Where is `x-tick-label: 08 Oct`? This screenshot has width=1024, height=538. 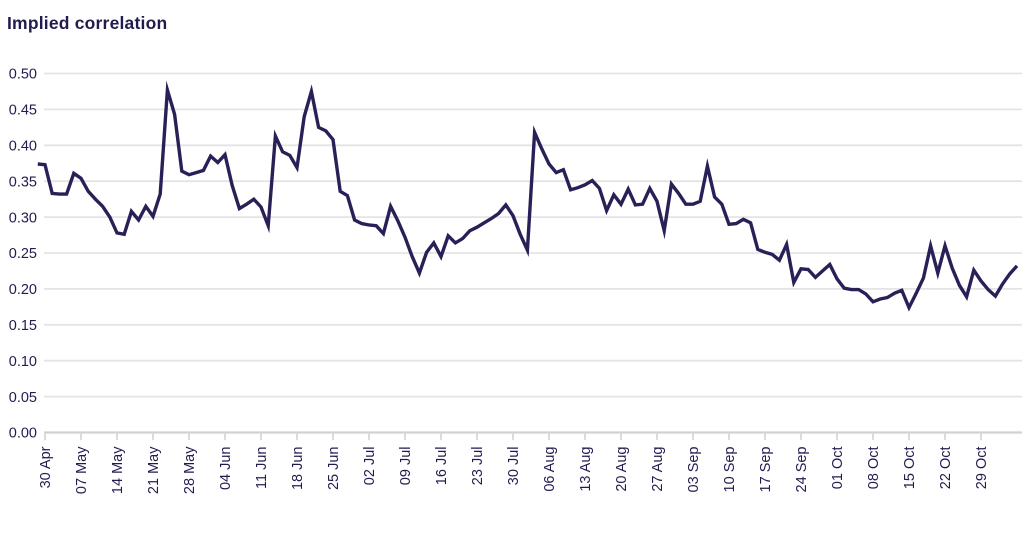
x-tick-label: 08 Oct is located at coordinates (874, 468).